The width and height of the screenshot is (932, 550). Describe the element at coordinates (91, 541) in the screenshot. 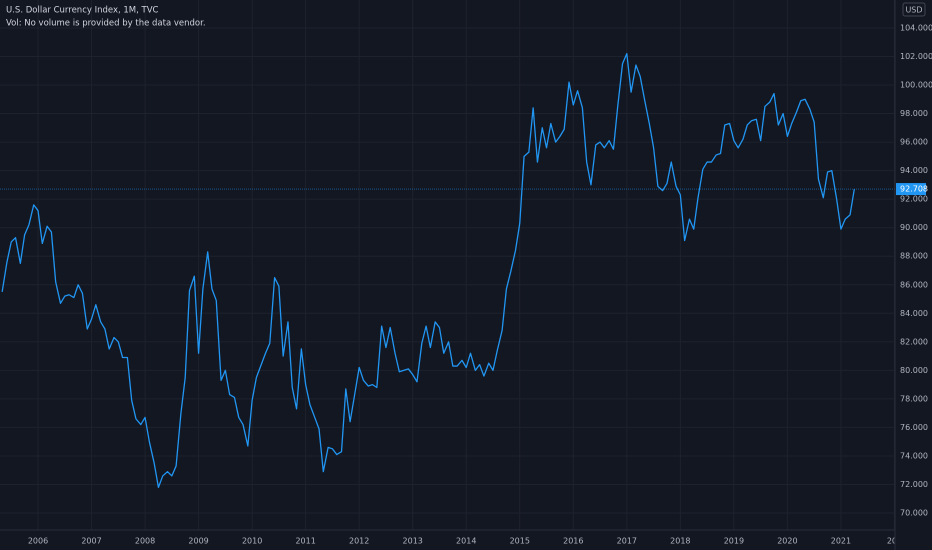

I see `x-tick-label: 2007` at that location.